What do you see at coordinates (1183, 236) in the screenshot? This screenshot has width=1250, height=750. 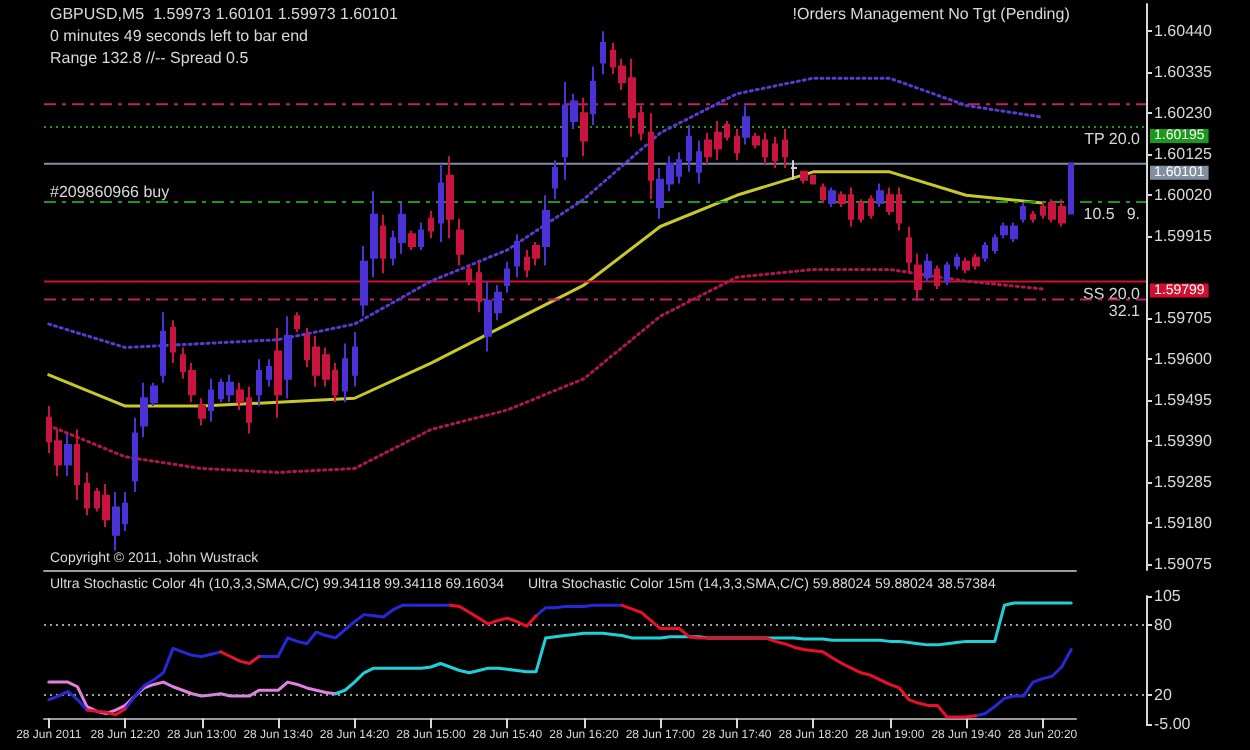 I see `y-tick-label: 1.59915` at bounding box center [1183, 236].